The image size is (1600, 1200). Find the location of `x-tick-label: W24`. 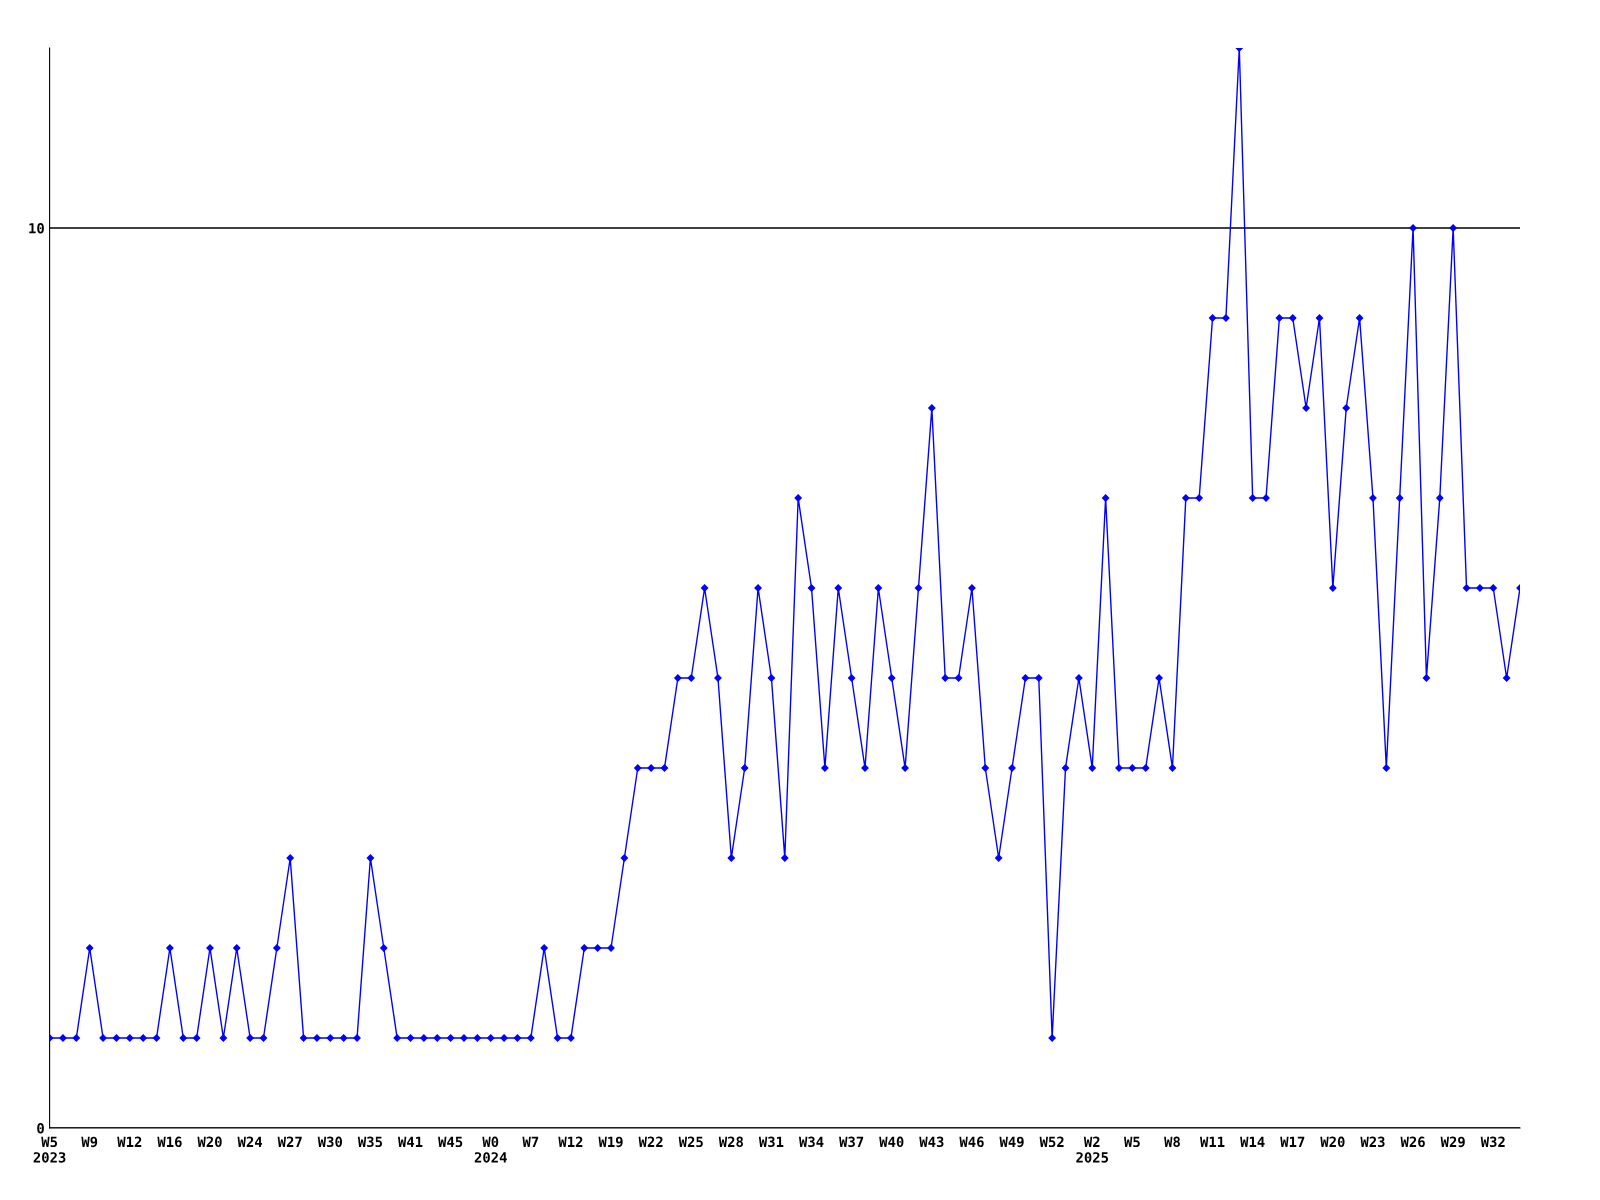

x-tick-label: W24 is located at coordinates (250, 1141).